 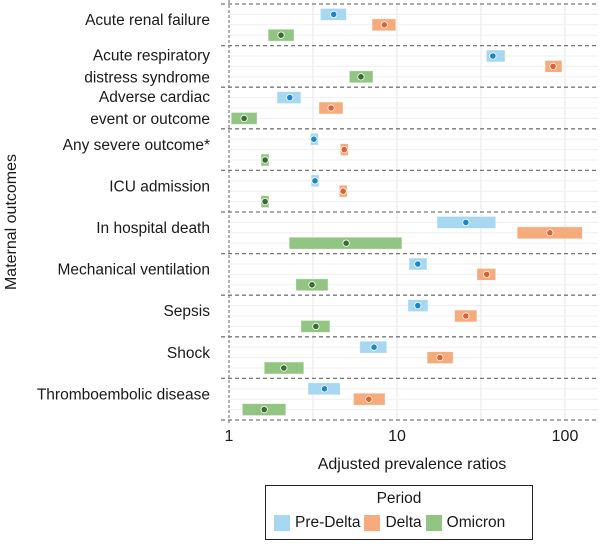 What do you see at coordinates (147, 20) in the screenshot?
I see `y-tick-label: Acute renal failure` at bounding box center [147, 20].